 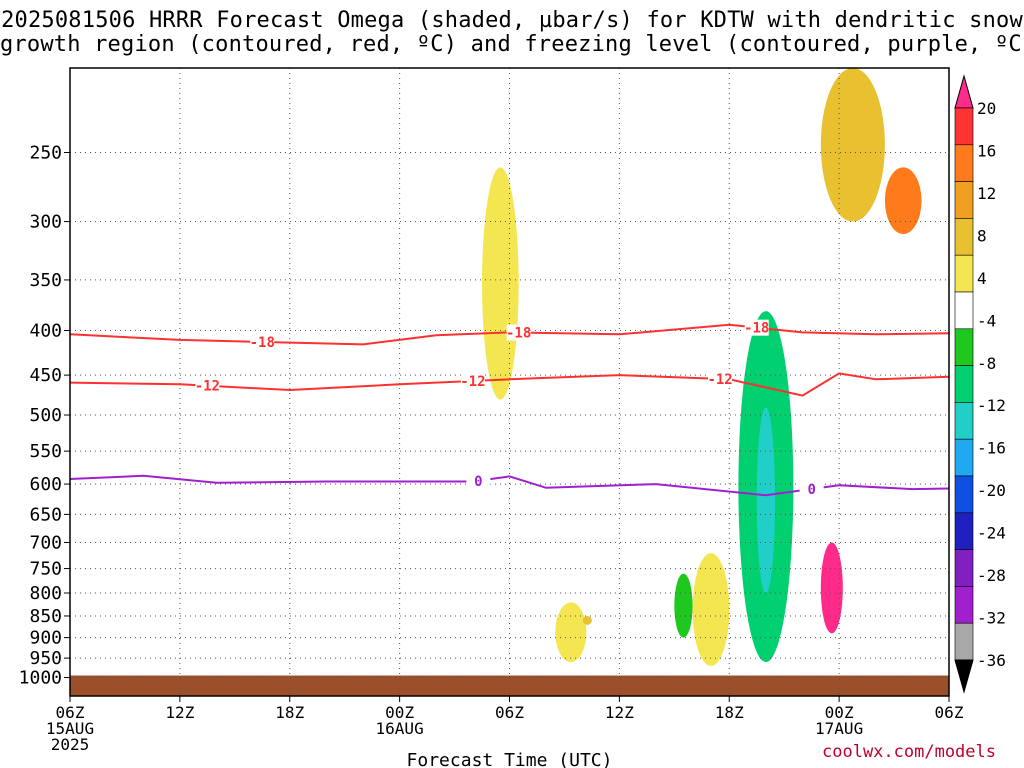 What do you see at coordinates (619, 712) in the screenshot?
I see `x-tick-label-5: 12Z` at bounding box center [619, 712].